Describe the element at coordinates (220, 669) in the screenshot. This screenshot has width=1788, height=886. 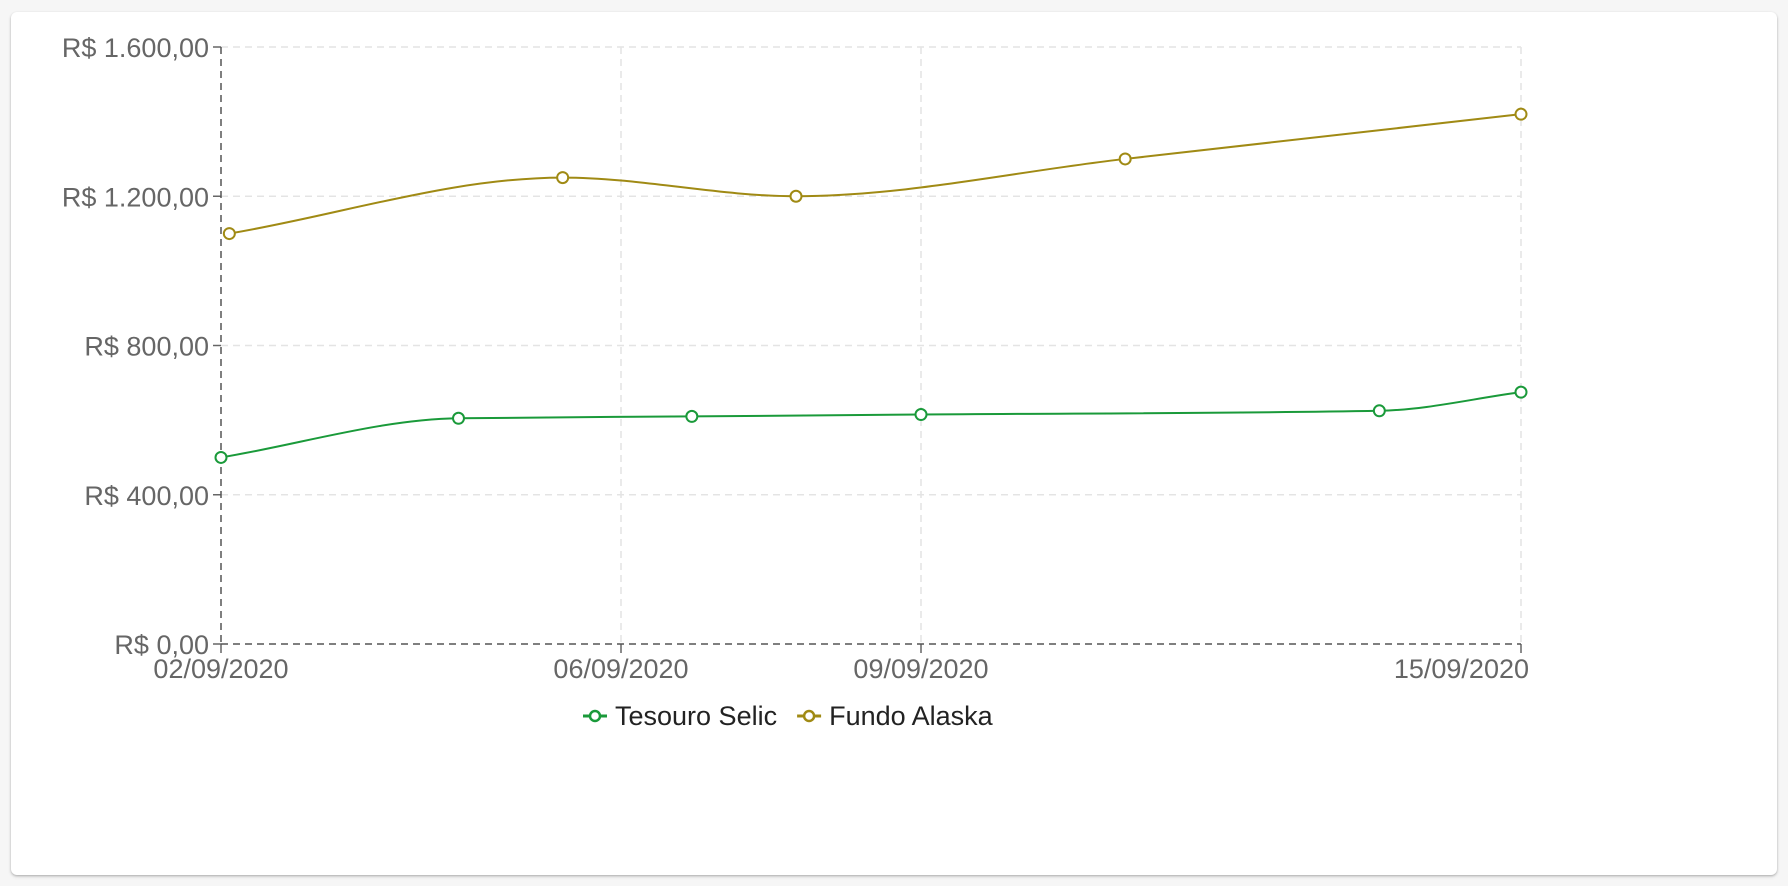
I see `x-tick-label: 02/09/2020` at that location.